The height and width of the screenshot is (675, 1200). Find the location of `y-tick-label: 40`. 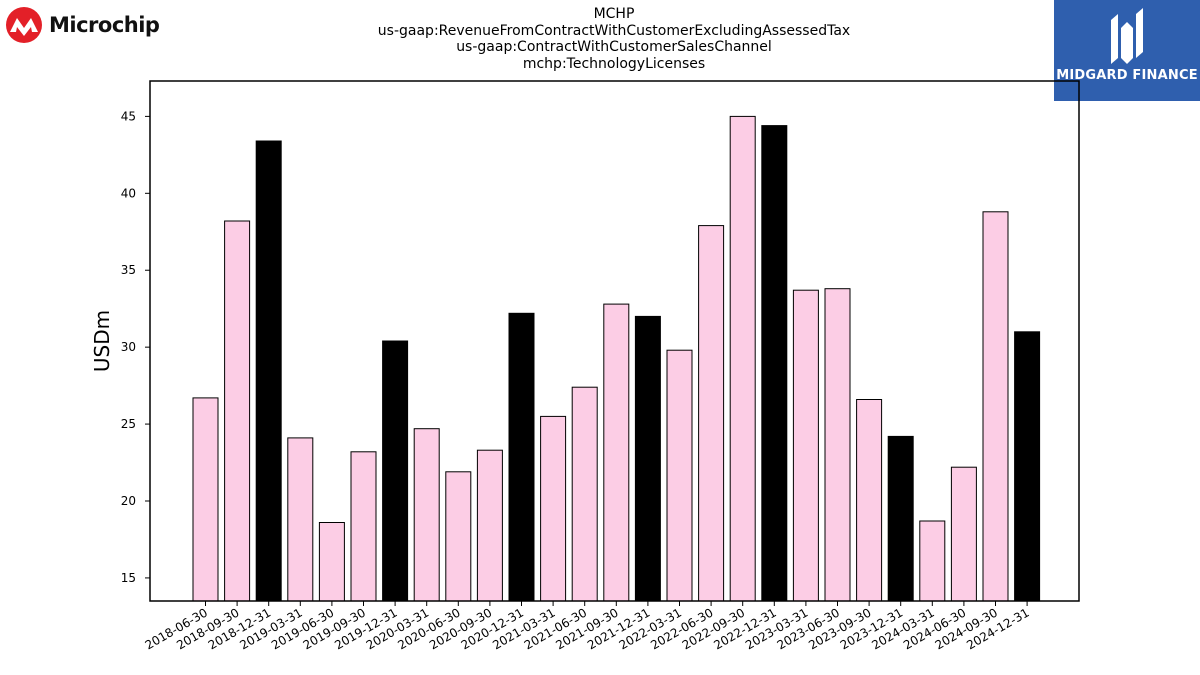

y-tick-label: 40 is located at coordinates (128, 193).